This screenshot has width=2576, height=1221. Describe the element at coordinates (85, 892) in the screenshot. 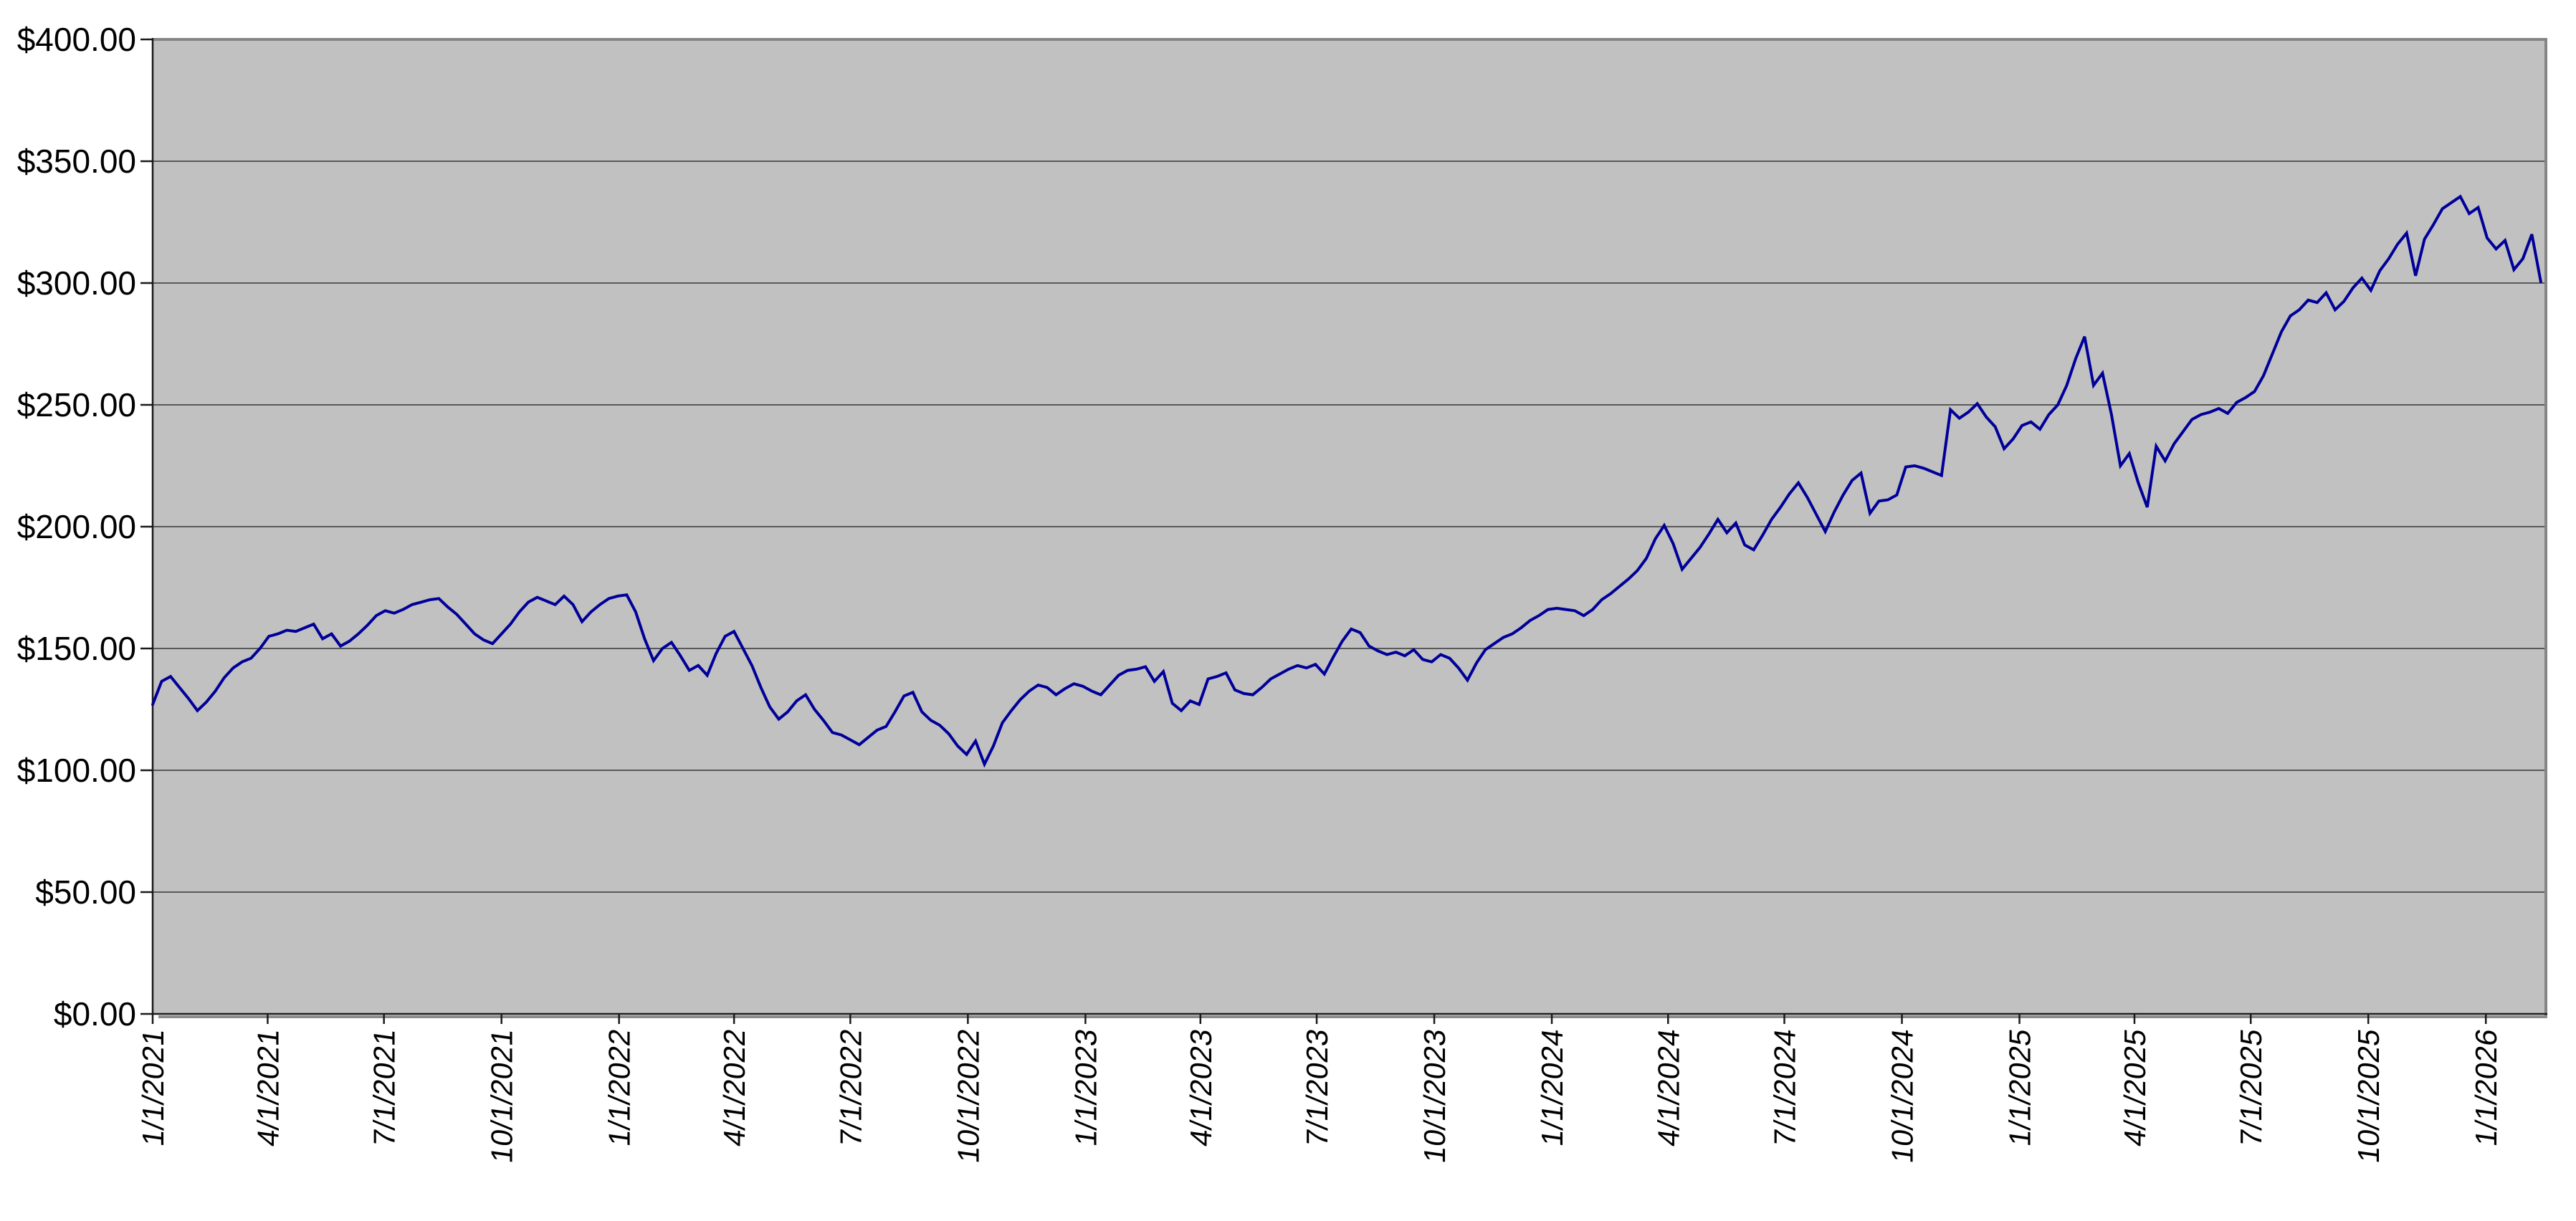

I see `y-tick-label-50: $50.00` at that location.